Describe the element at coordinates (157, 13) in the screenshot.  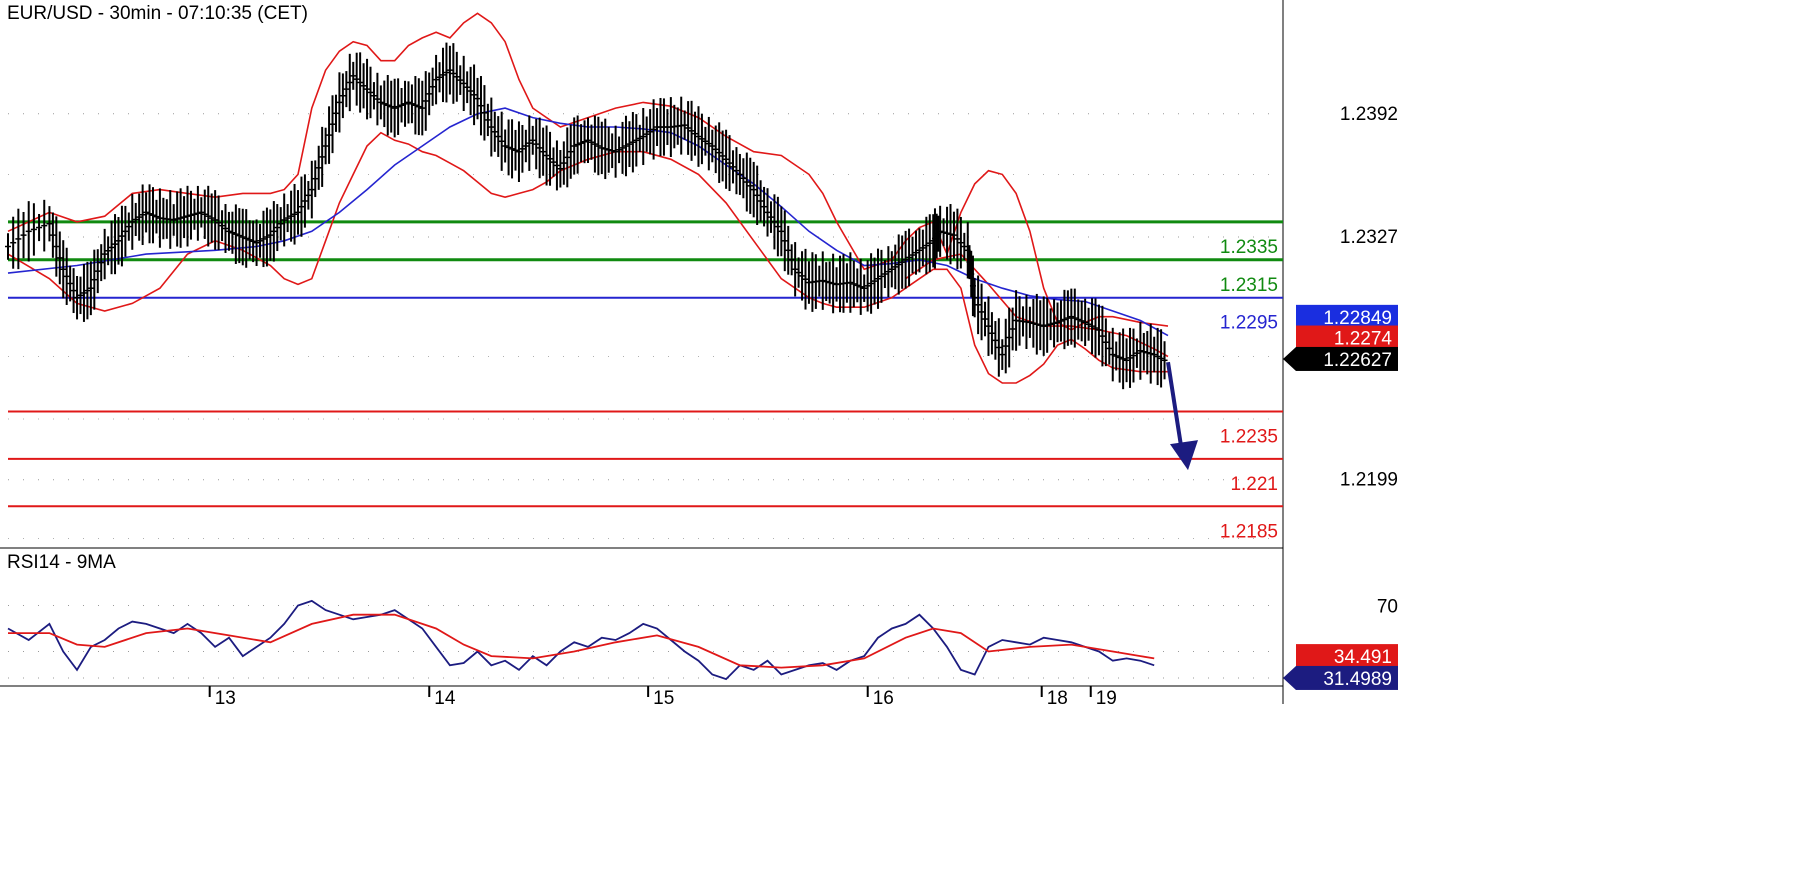
I see `price-chart-title: EUR/USD - 30min - 07:10:35 (CET)` at that location.